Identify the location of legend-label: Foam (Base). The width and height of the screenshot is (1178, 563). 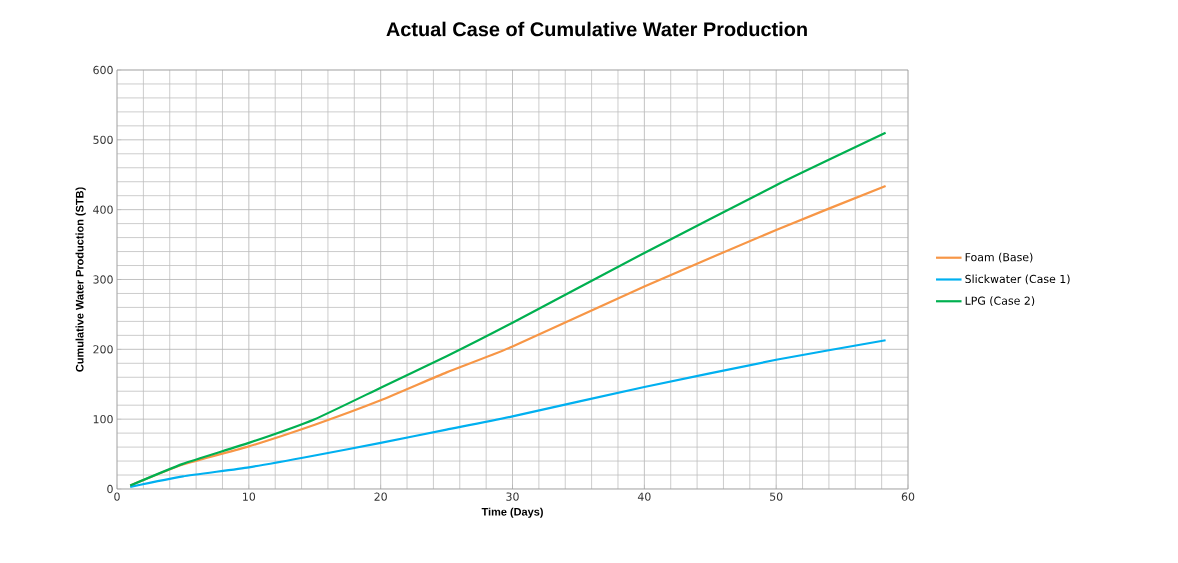
(999, 257).